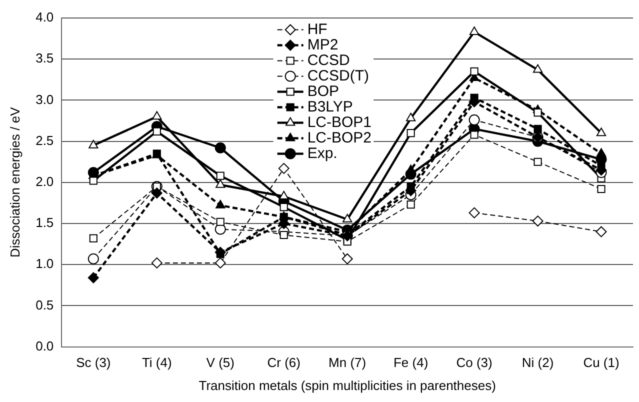 The width and height of the screenshot is (639, 402). I want to click on legend-label: B3LYP, so click(330, 107).